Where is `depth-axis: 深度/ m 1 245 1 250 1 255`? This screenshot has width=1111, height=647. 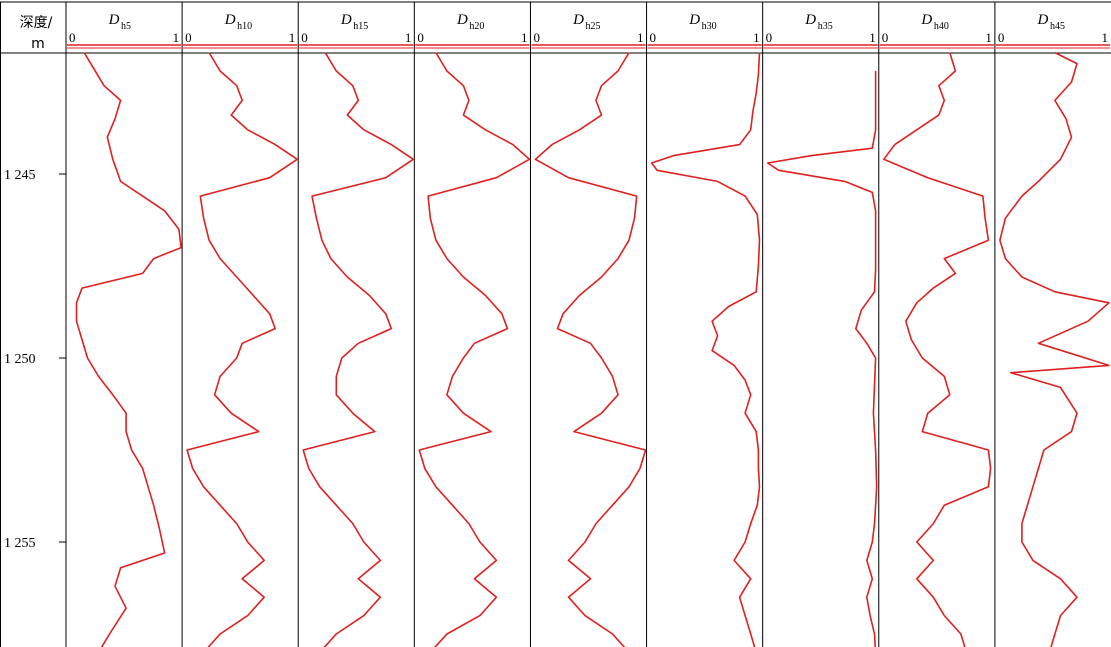
depth-axis: 深度/ m 1 245 1 250 1 255 is located at coordinates (35, 283).